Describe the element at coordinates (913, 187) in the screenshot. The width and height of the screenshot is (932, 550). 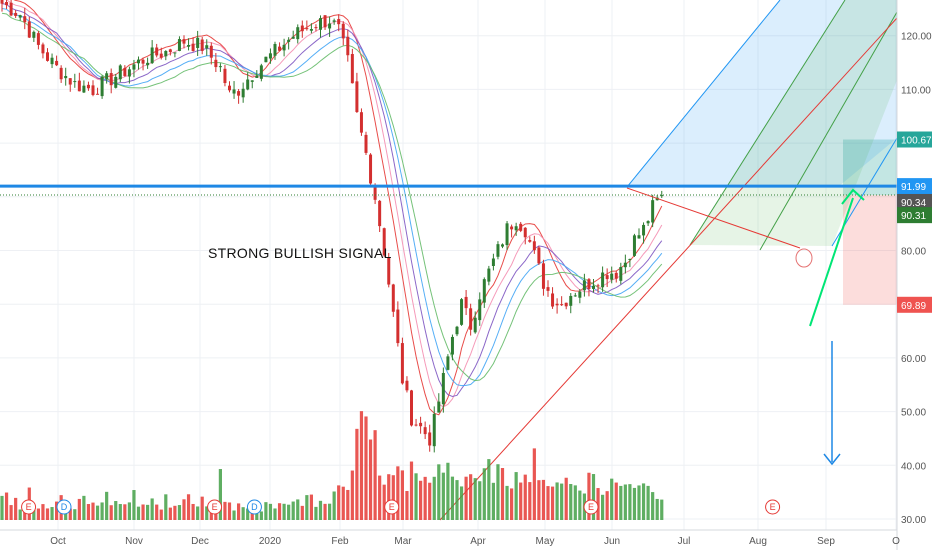
I see `price-tag-1: 91.99` at that location.